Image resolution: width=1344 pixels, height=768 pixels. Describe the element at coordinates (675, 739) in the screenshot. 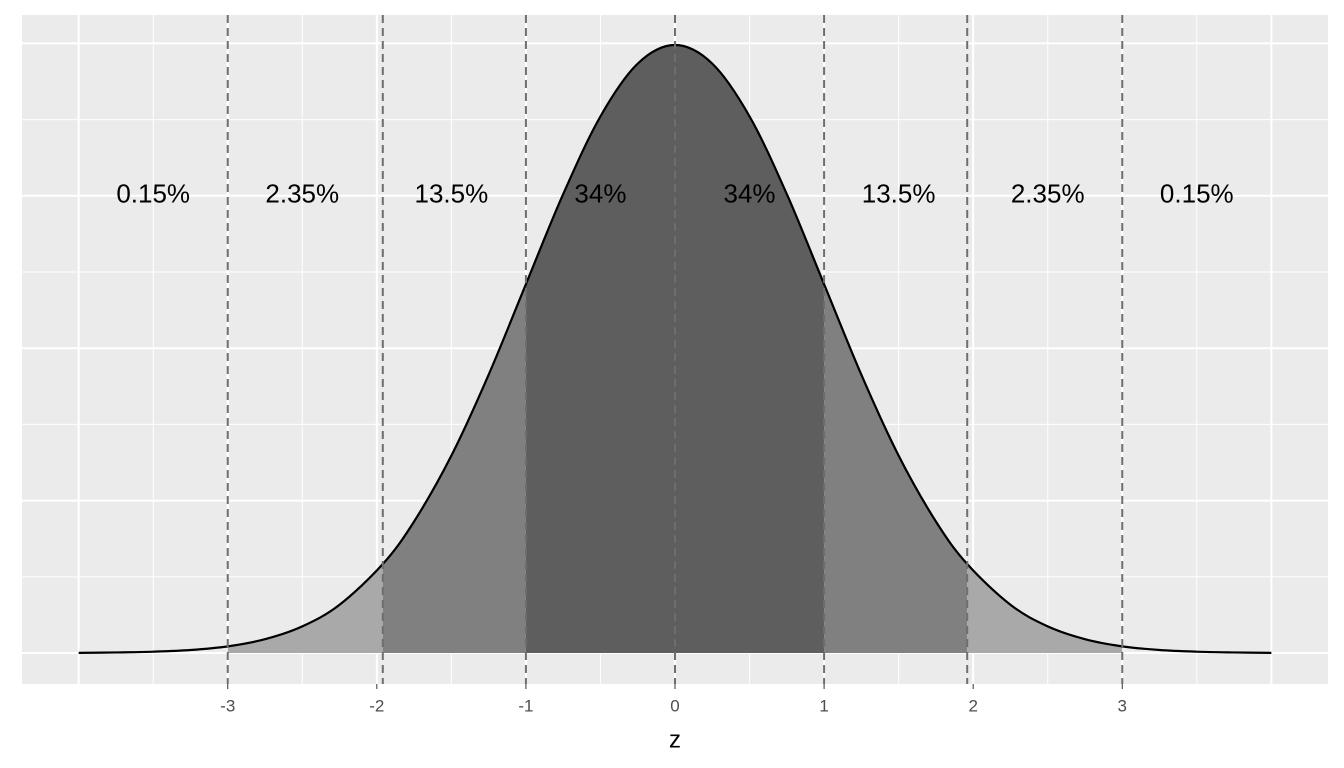

I see `x-axis-label: z` at that location.